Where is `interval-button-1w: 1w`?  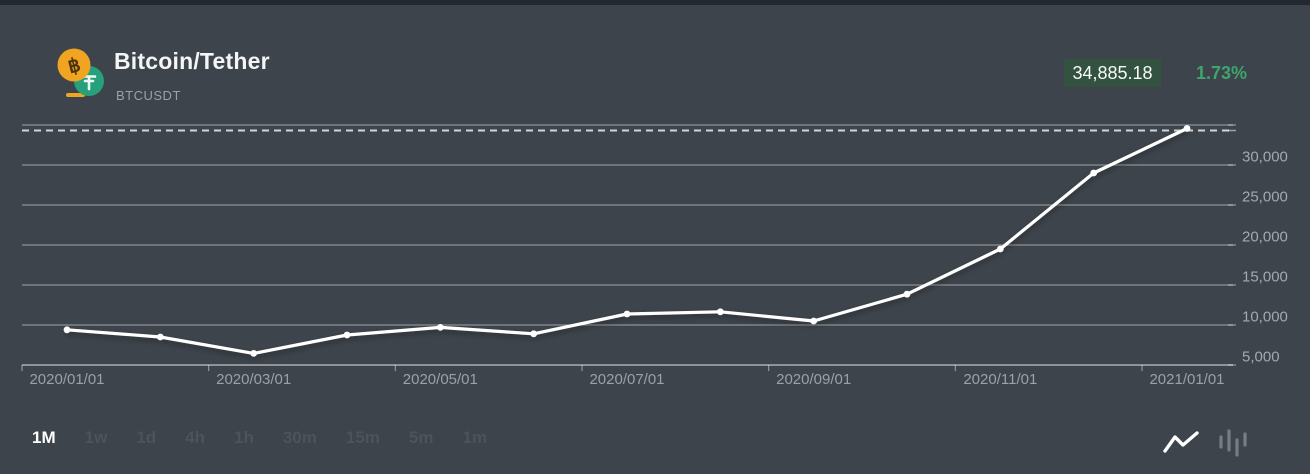
interval-button-1w: 1w is located at coordinates (96, 437).